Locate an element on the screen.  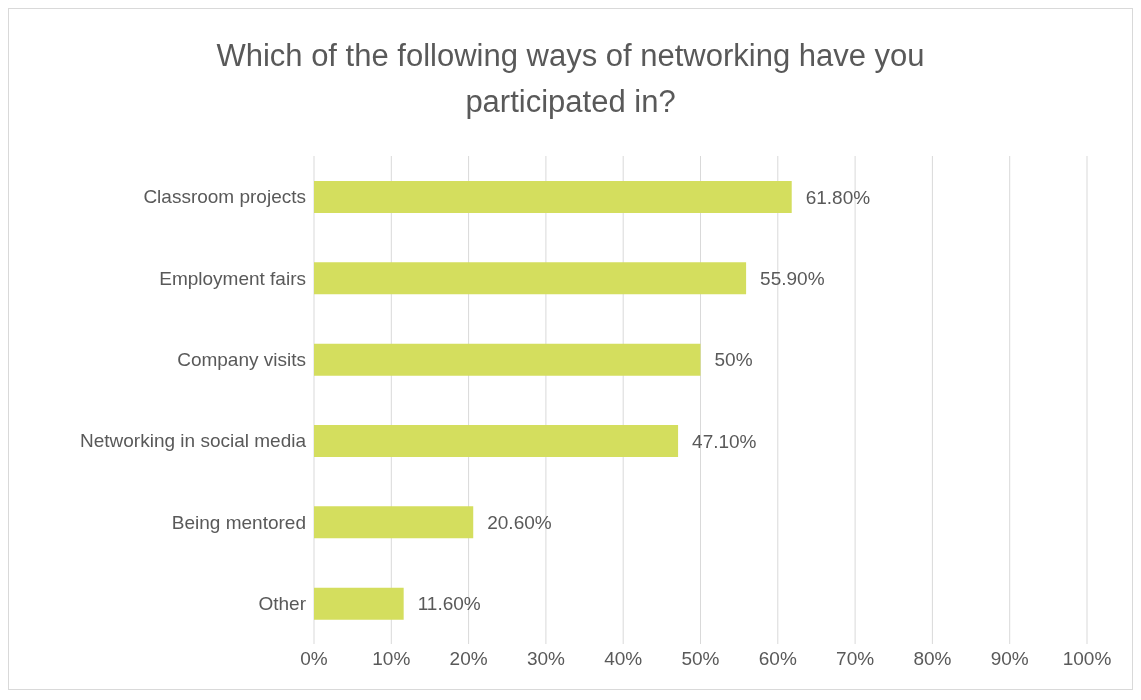
data-label: 47.10% is located at coordinates (724, 441).